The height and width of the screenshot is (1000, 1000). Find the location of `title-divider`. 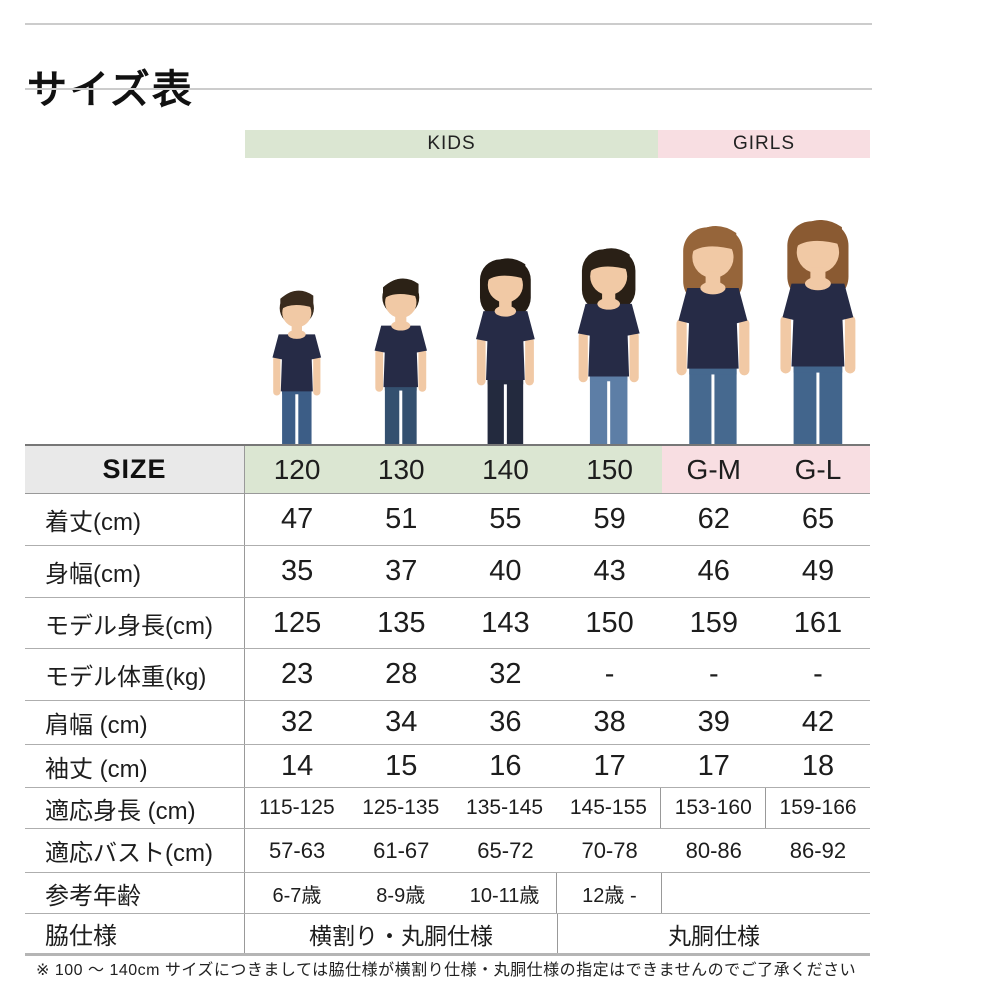

title-divider is located at coordinates (448, 89).